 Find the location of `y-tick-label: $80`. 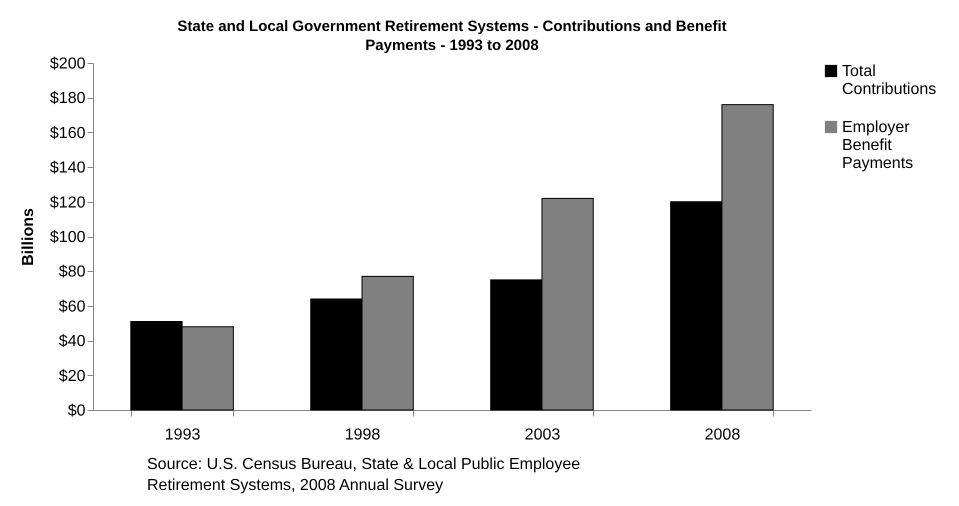

y-tick-label: $80 is located at coordinates (72, 272).